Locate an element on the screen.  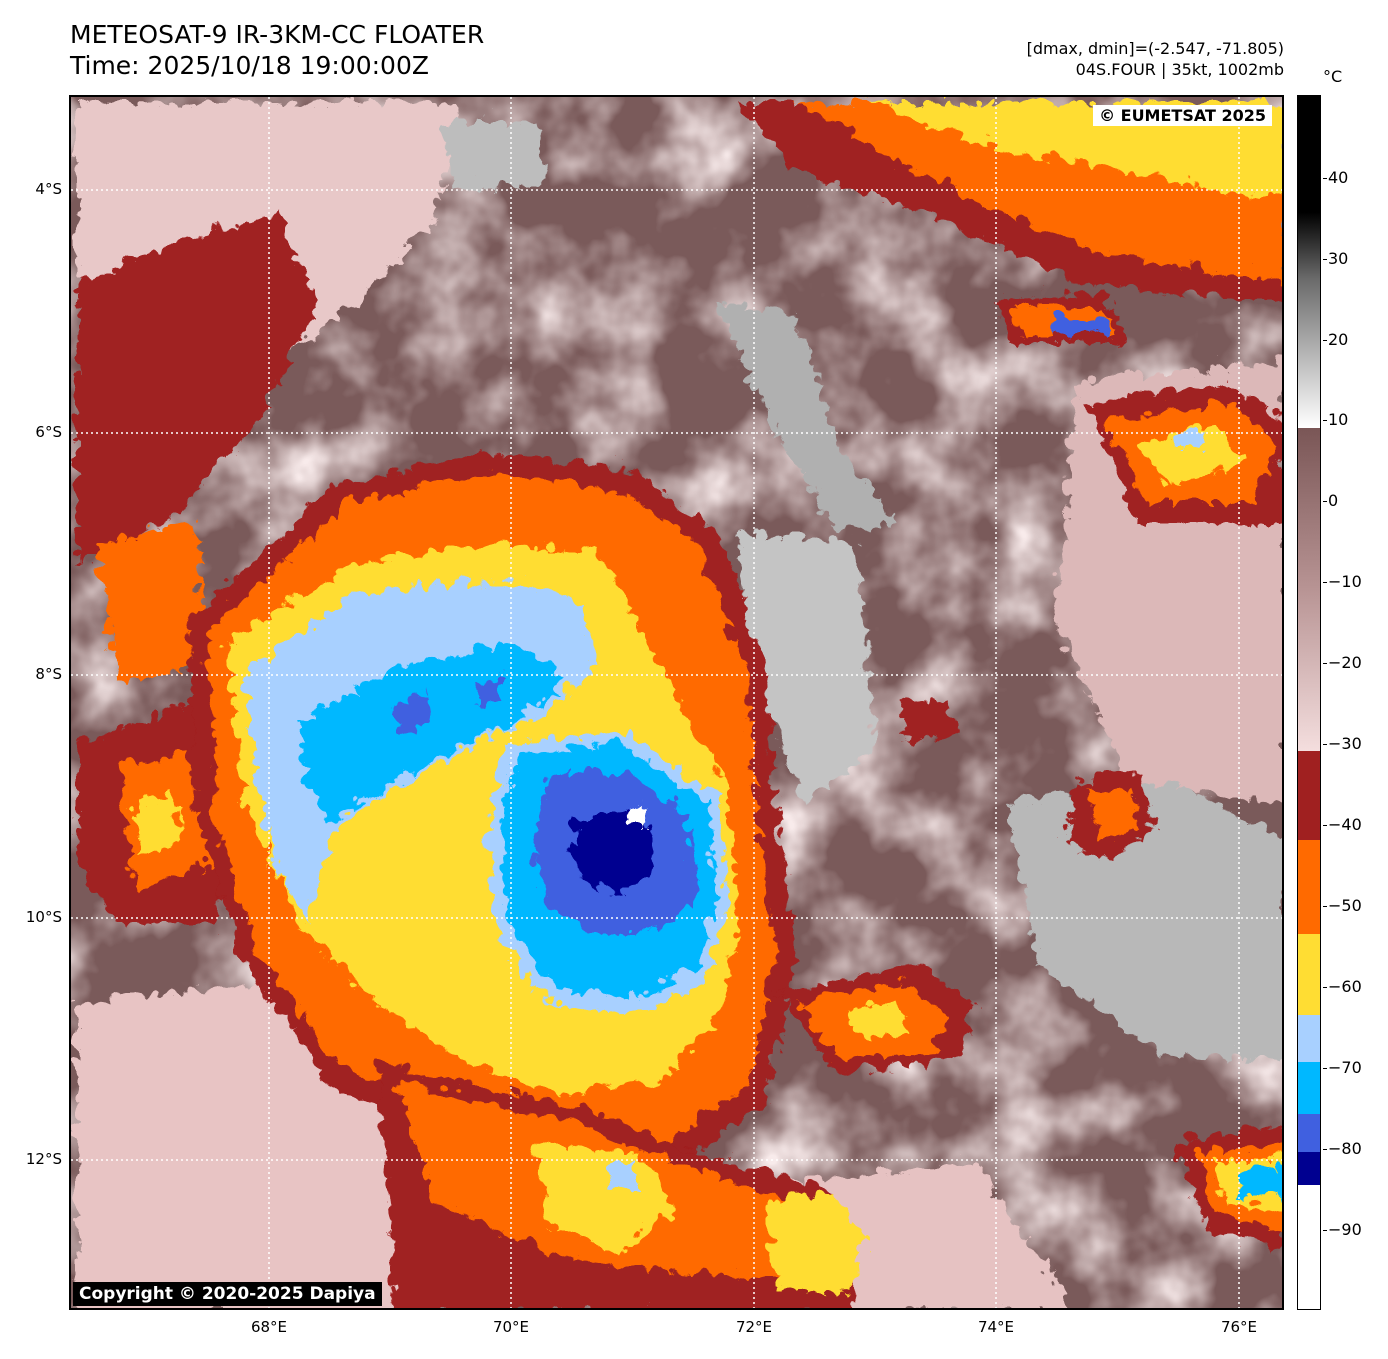
colorbar-label-m90: −90 is located at coordinates (1345, 1229).